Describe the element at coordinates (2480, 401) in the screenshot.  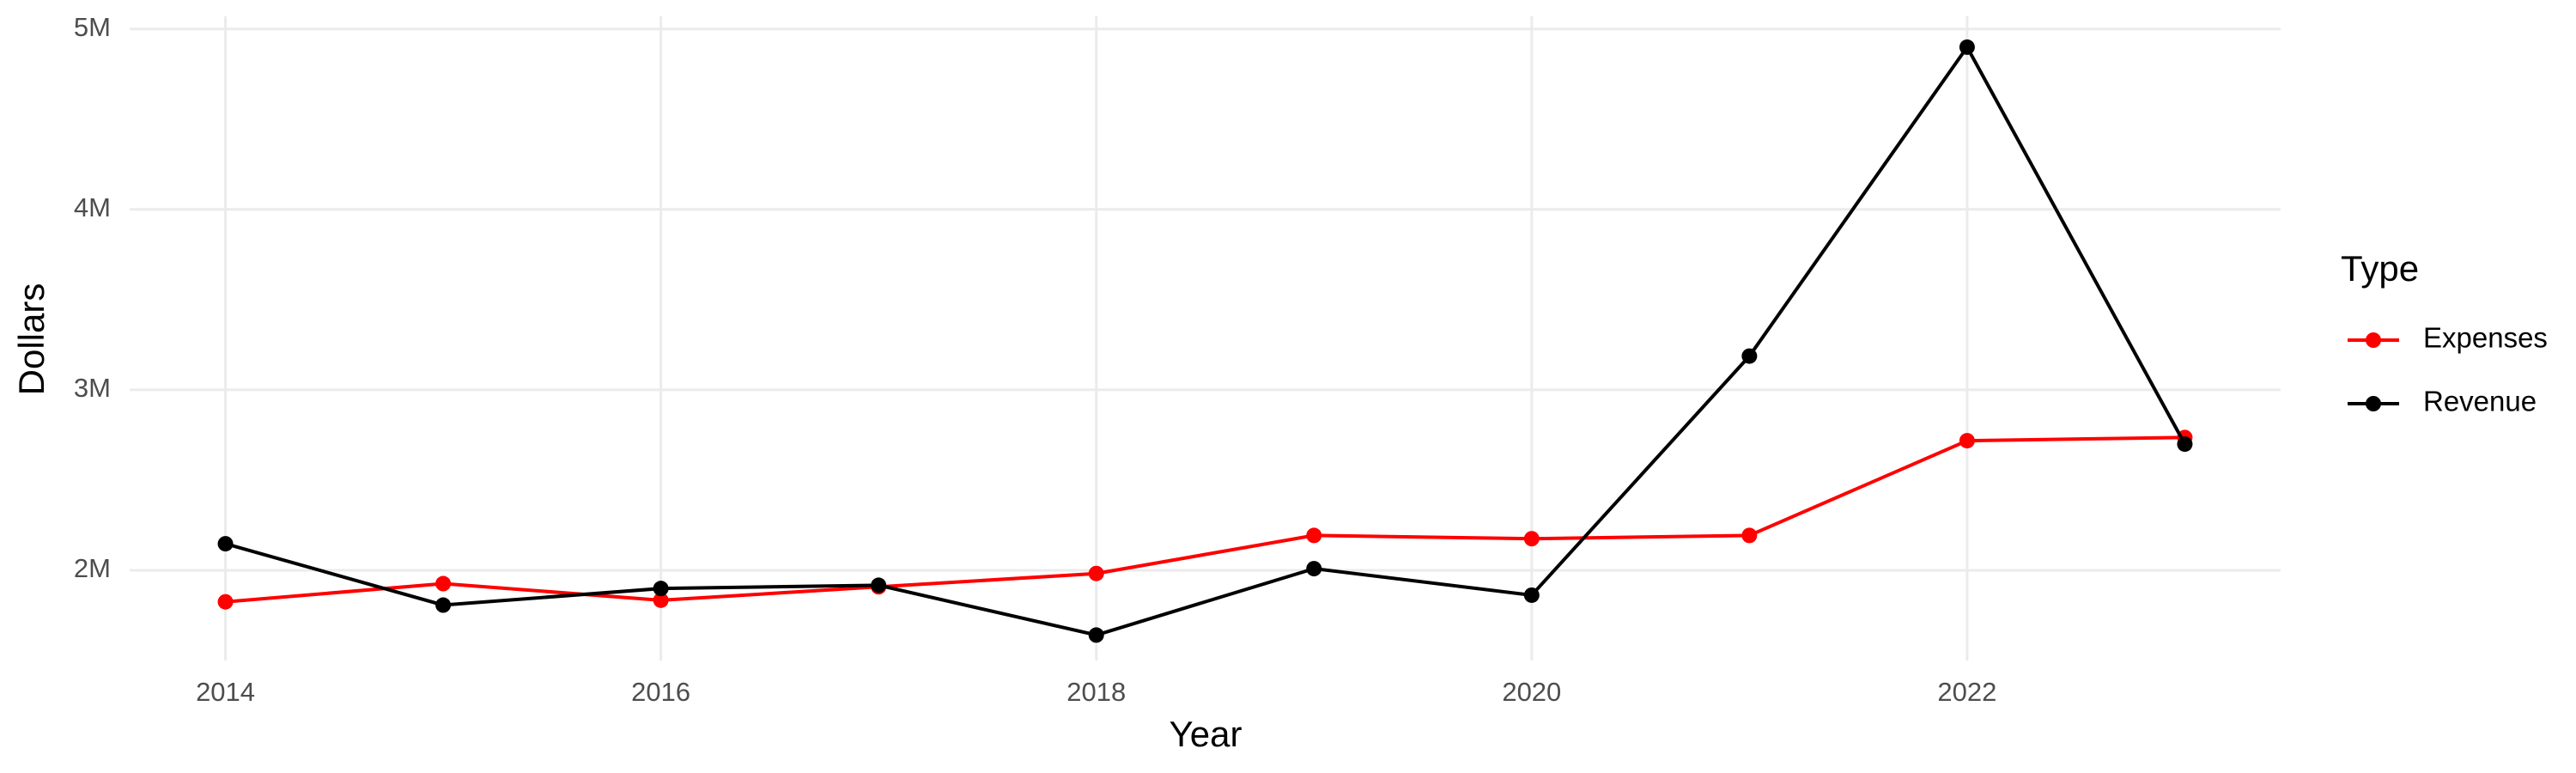
I see `legend-label: Revenue` at that location.